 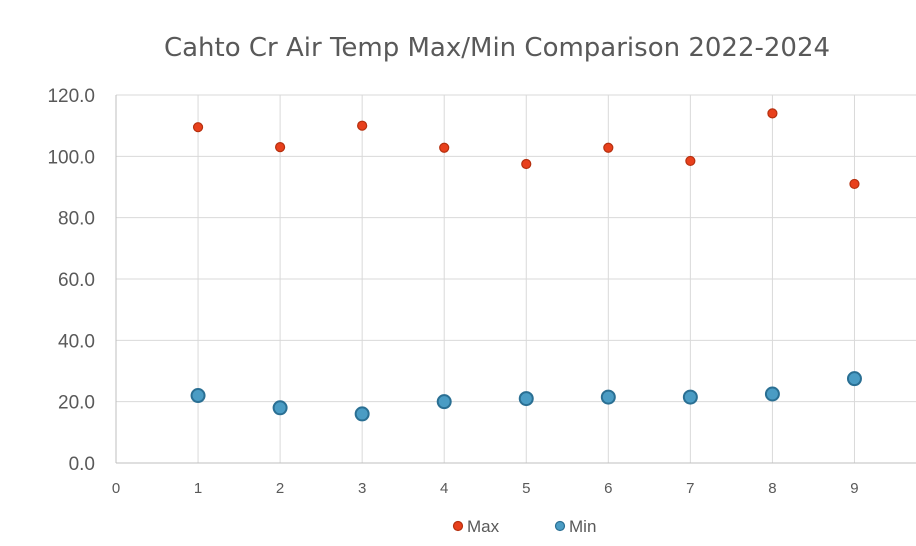 What do you see at coordinates (772, 488) in the screenshot?
I see `x-tick-label: 8` at bounding box center [772, 488].